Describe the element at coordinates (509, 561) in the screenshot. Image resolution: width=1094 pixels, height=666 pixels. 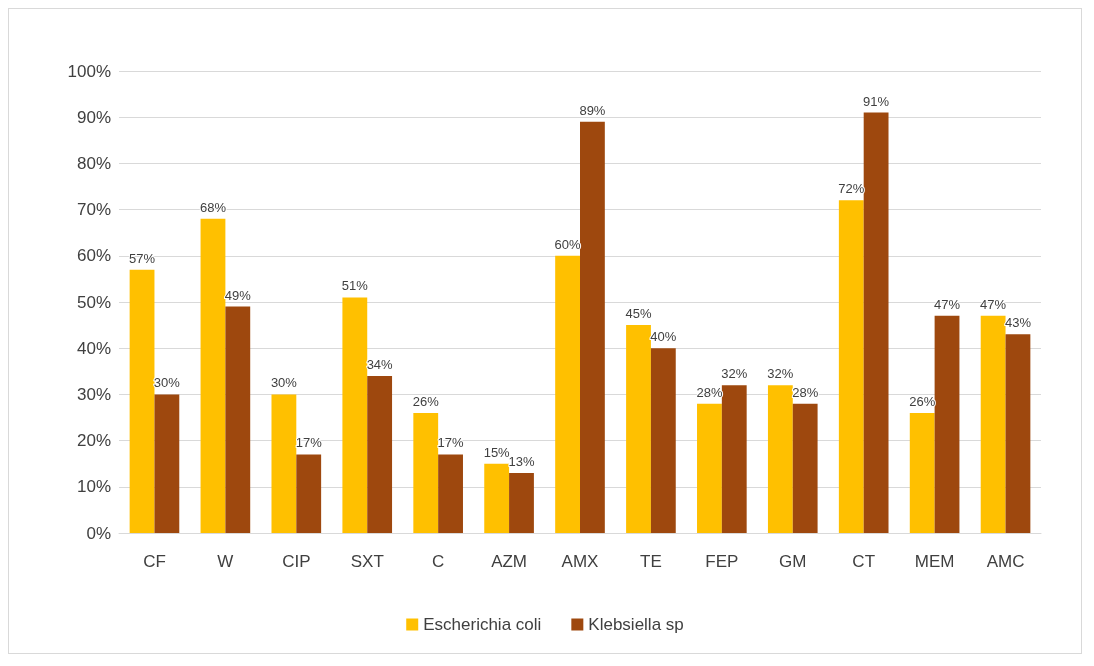
I see `x-tick-label: AZM` at that location.